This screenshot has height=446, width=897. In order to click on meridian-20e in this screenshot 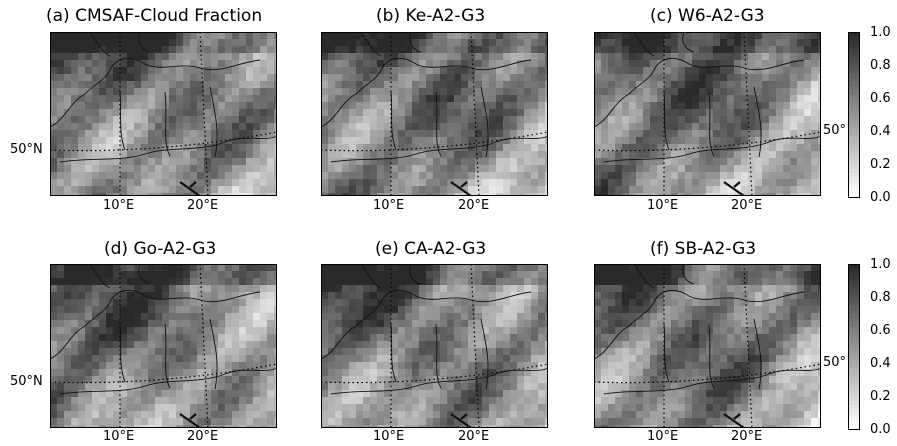, I will do `click(748, 114)`.